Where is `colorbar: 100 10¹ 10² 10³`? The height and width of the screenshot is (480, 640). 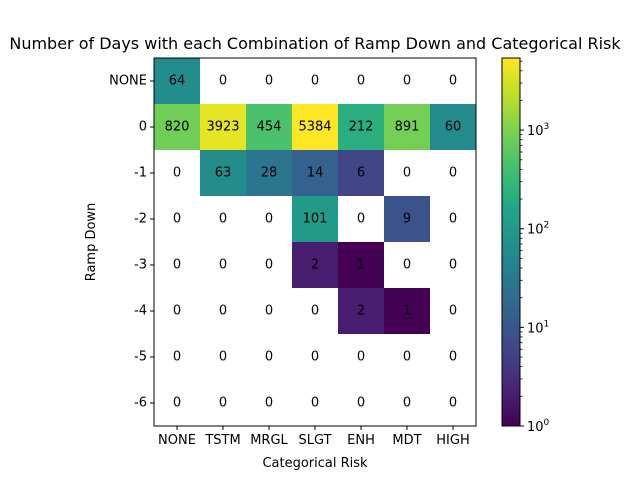 colorbar: 100 10¹ 10² 10³ is located at coordinates (525, 246).